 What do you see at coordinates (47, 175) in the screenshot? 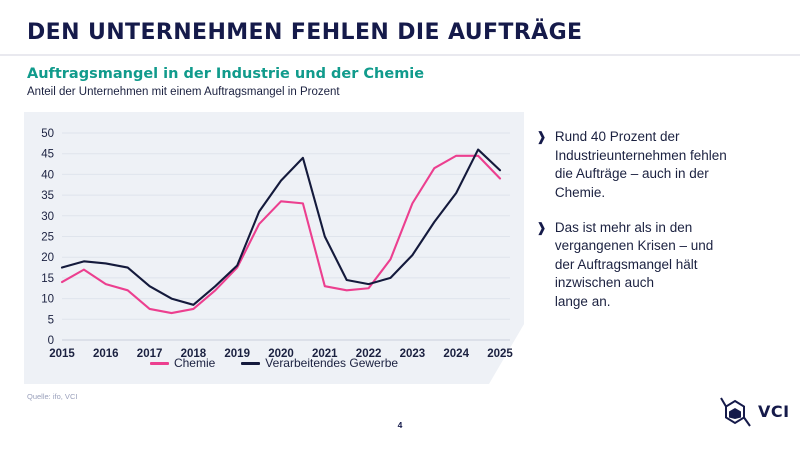
I see `svg-text: 40` at bounding box center [47, 175].